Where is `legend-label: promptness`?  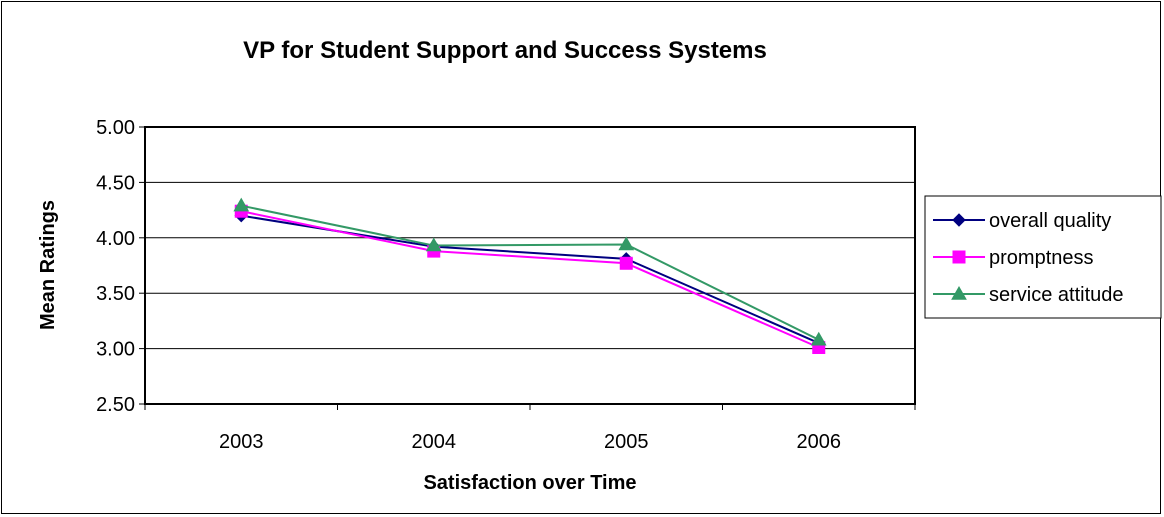
legend-label: promptness is located at coordinates (1041, 258).